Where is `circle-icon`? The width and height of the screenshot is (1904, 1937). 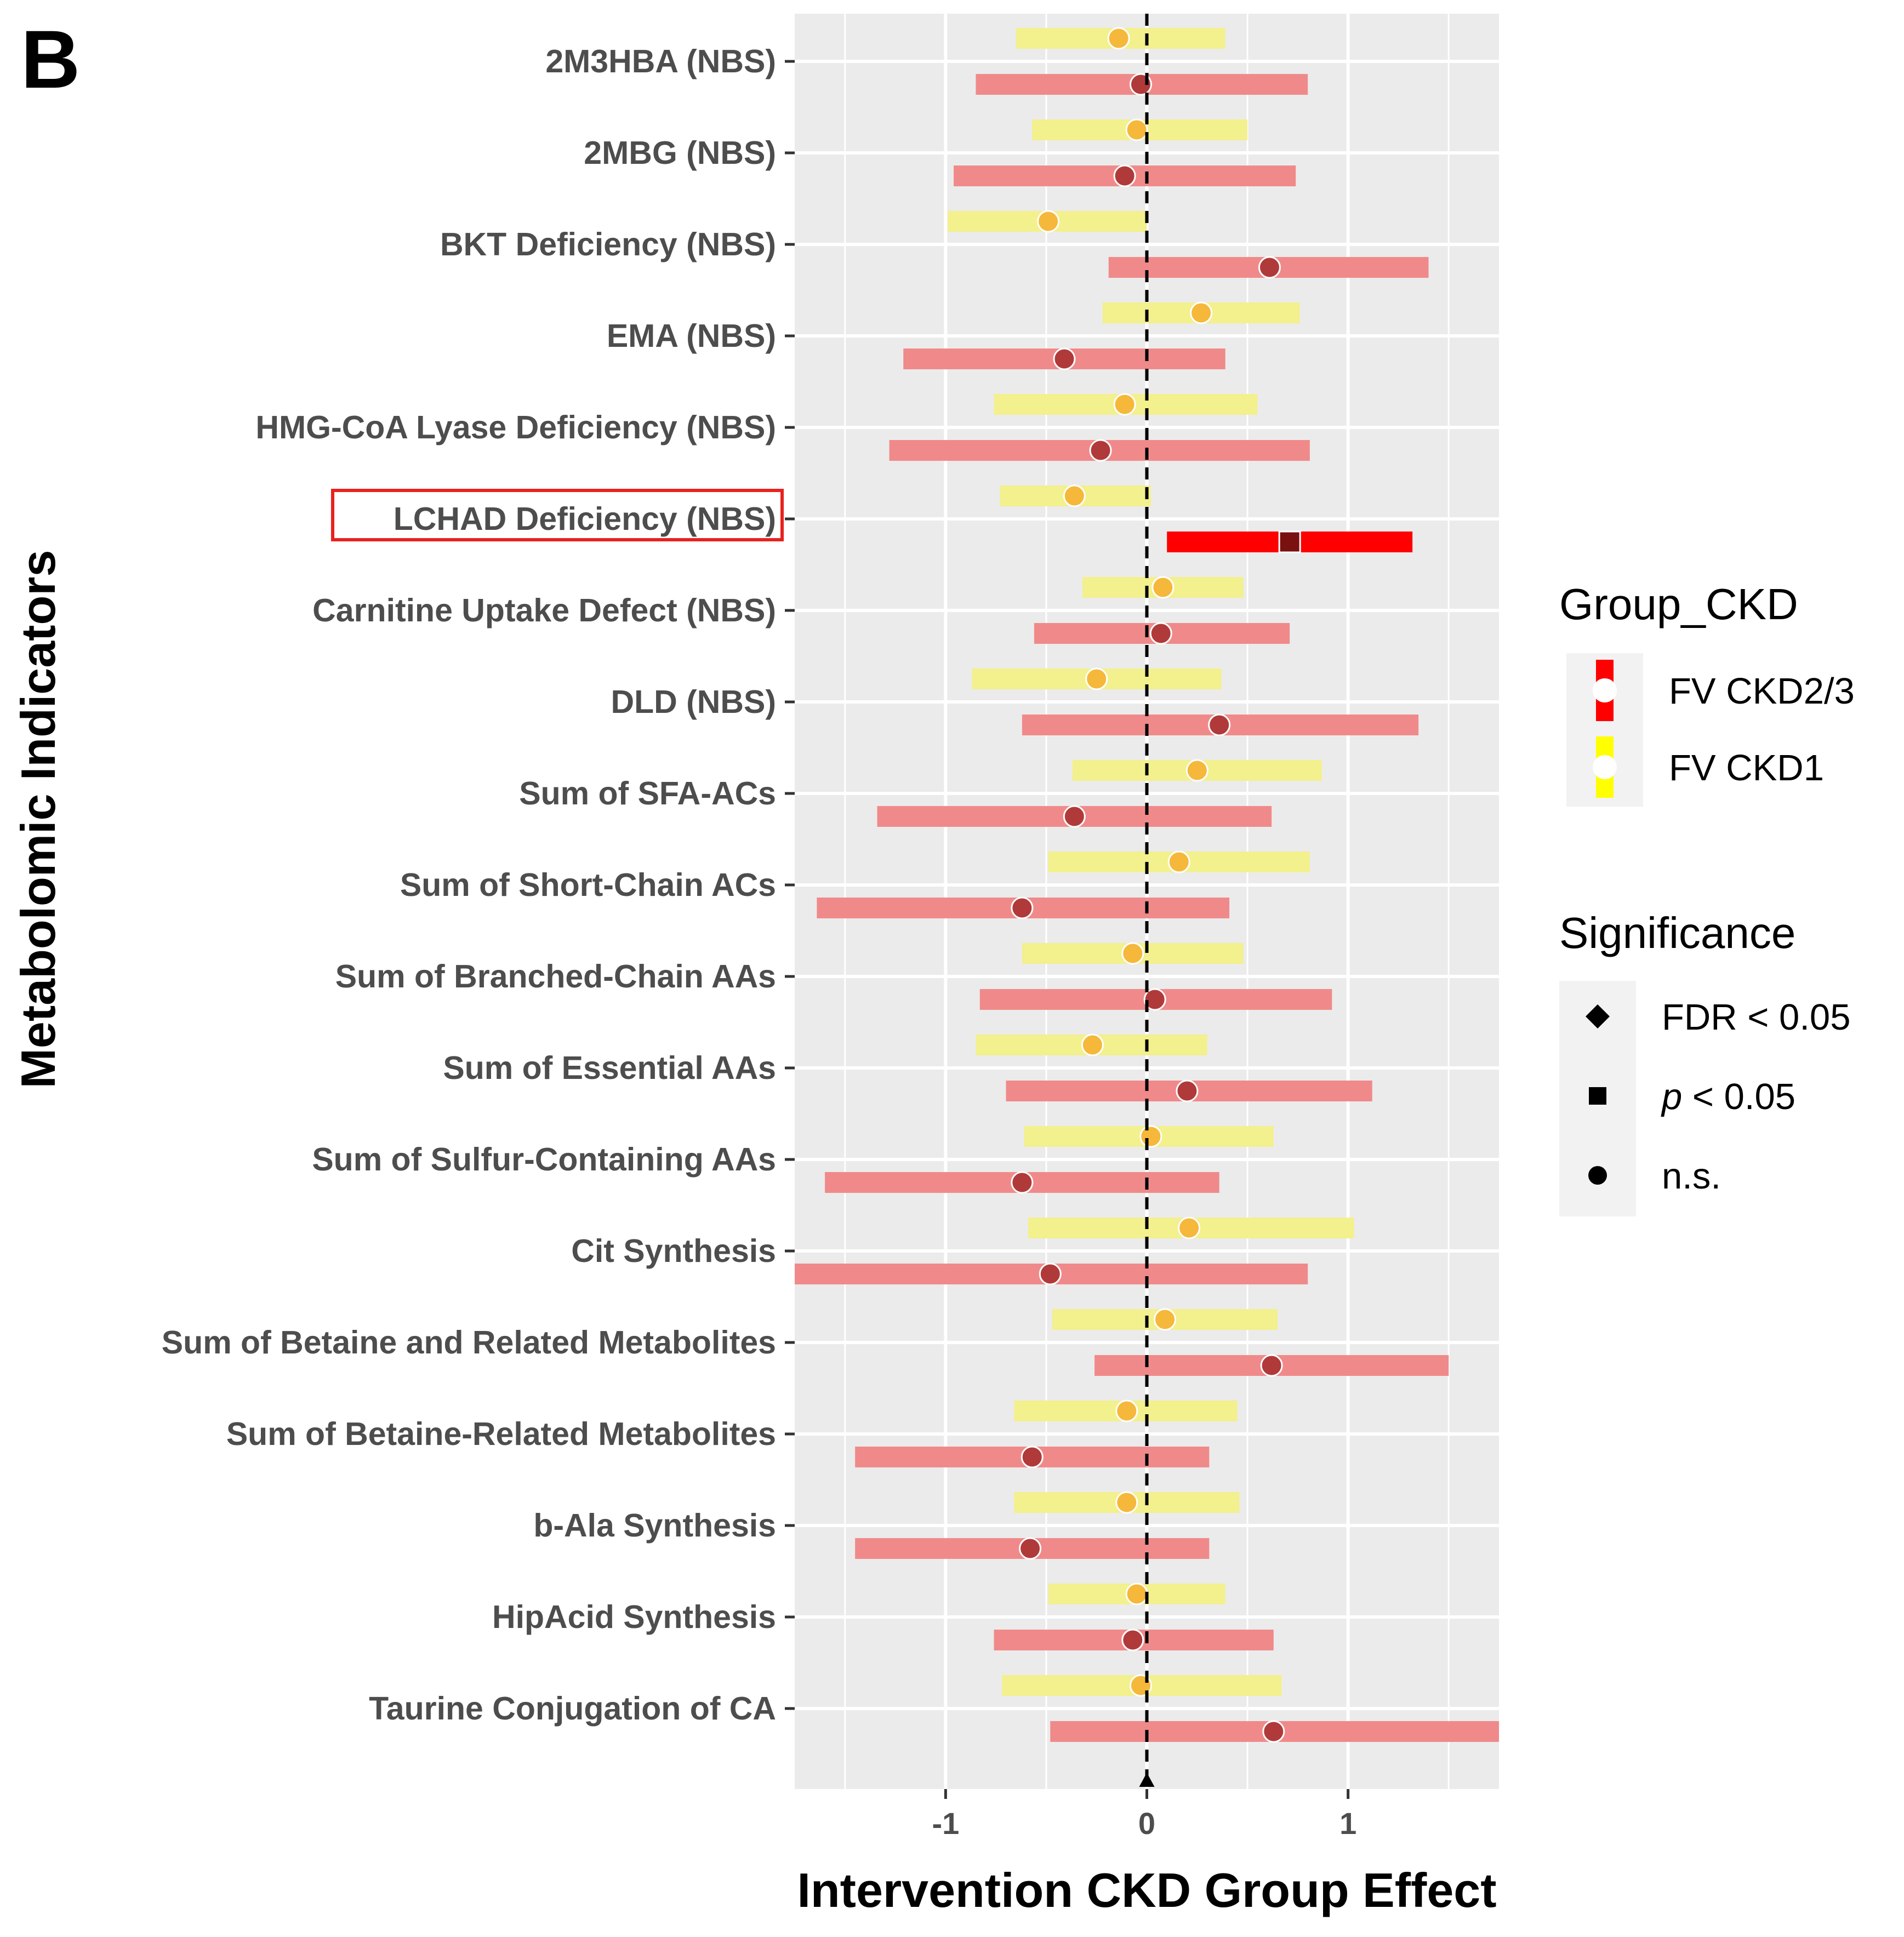
circle-icon is located at coordinates (1597, 1175).